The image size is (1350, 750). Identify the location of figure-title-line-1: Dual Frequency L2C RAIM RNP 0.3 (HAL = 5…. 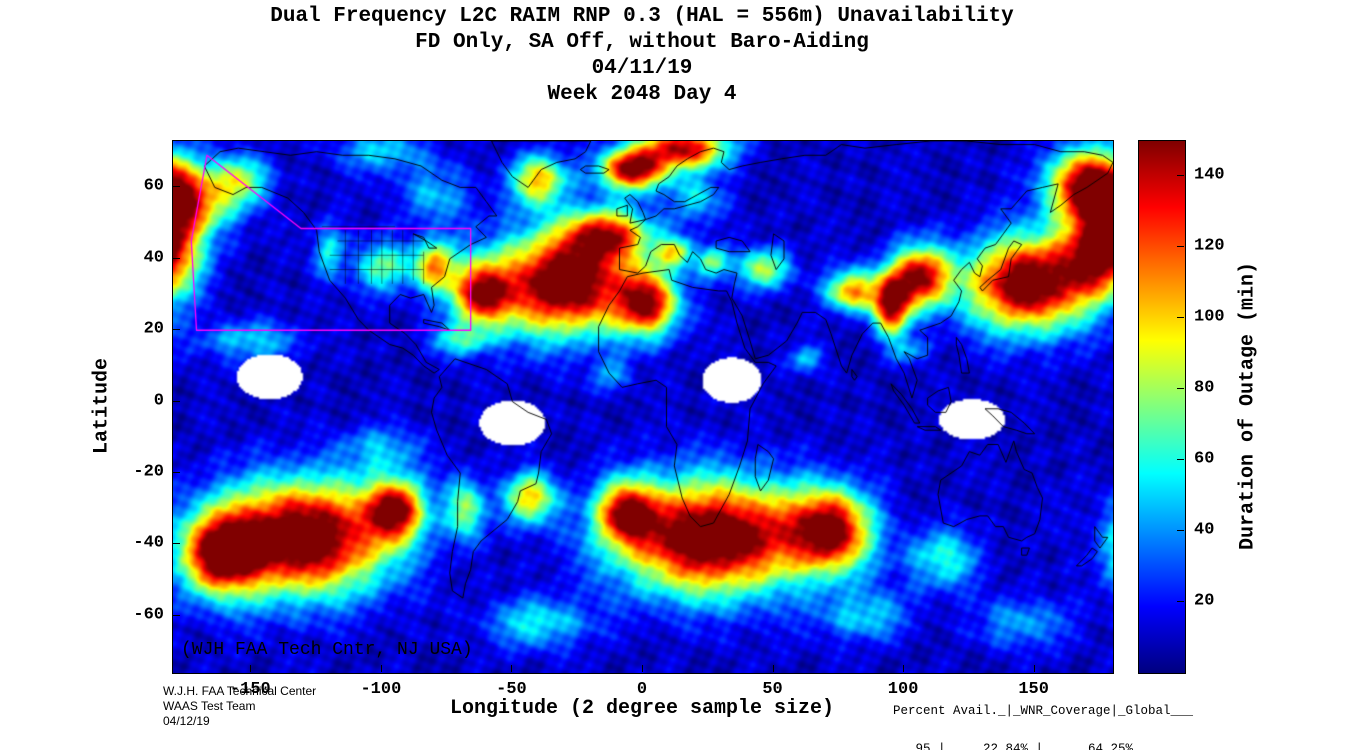
(642, 16).